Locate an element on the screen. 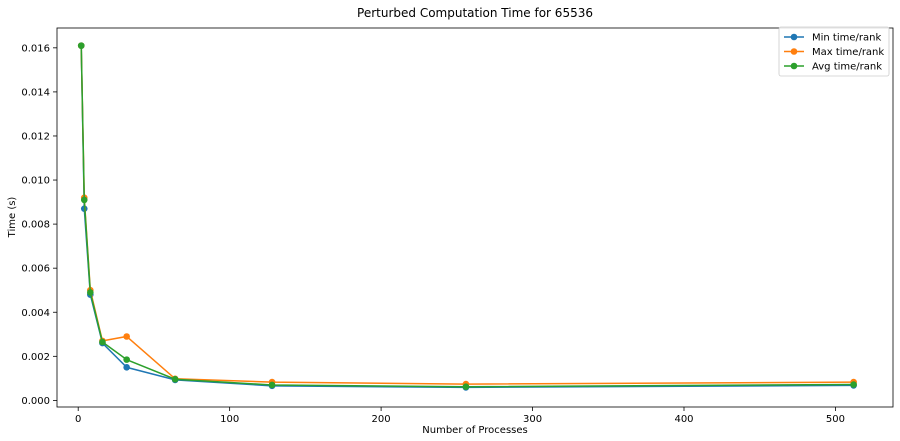 Image resolution: width=900 pixels, height=441 pixels. y-tick-label: 0.004 is located at coordinates (35, 313).